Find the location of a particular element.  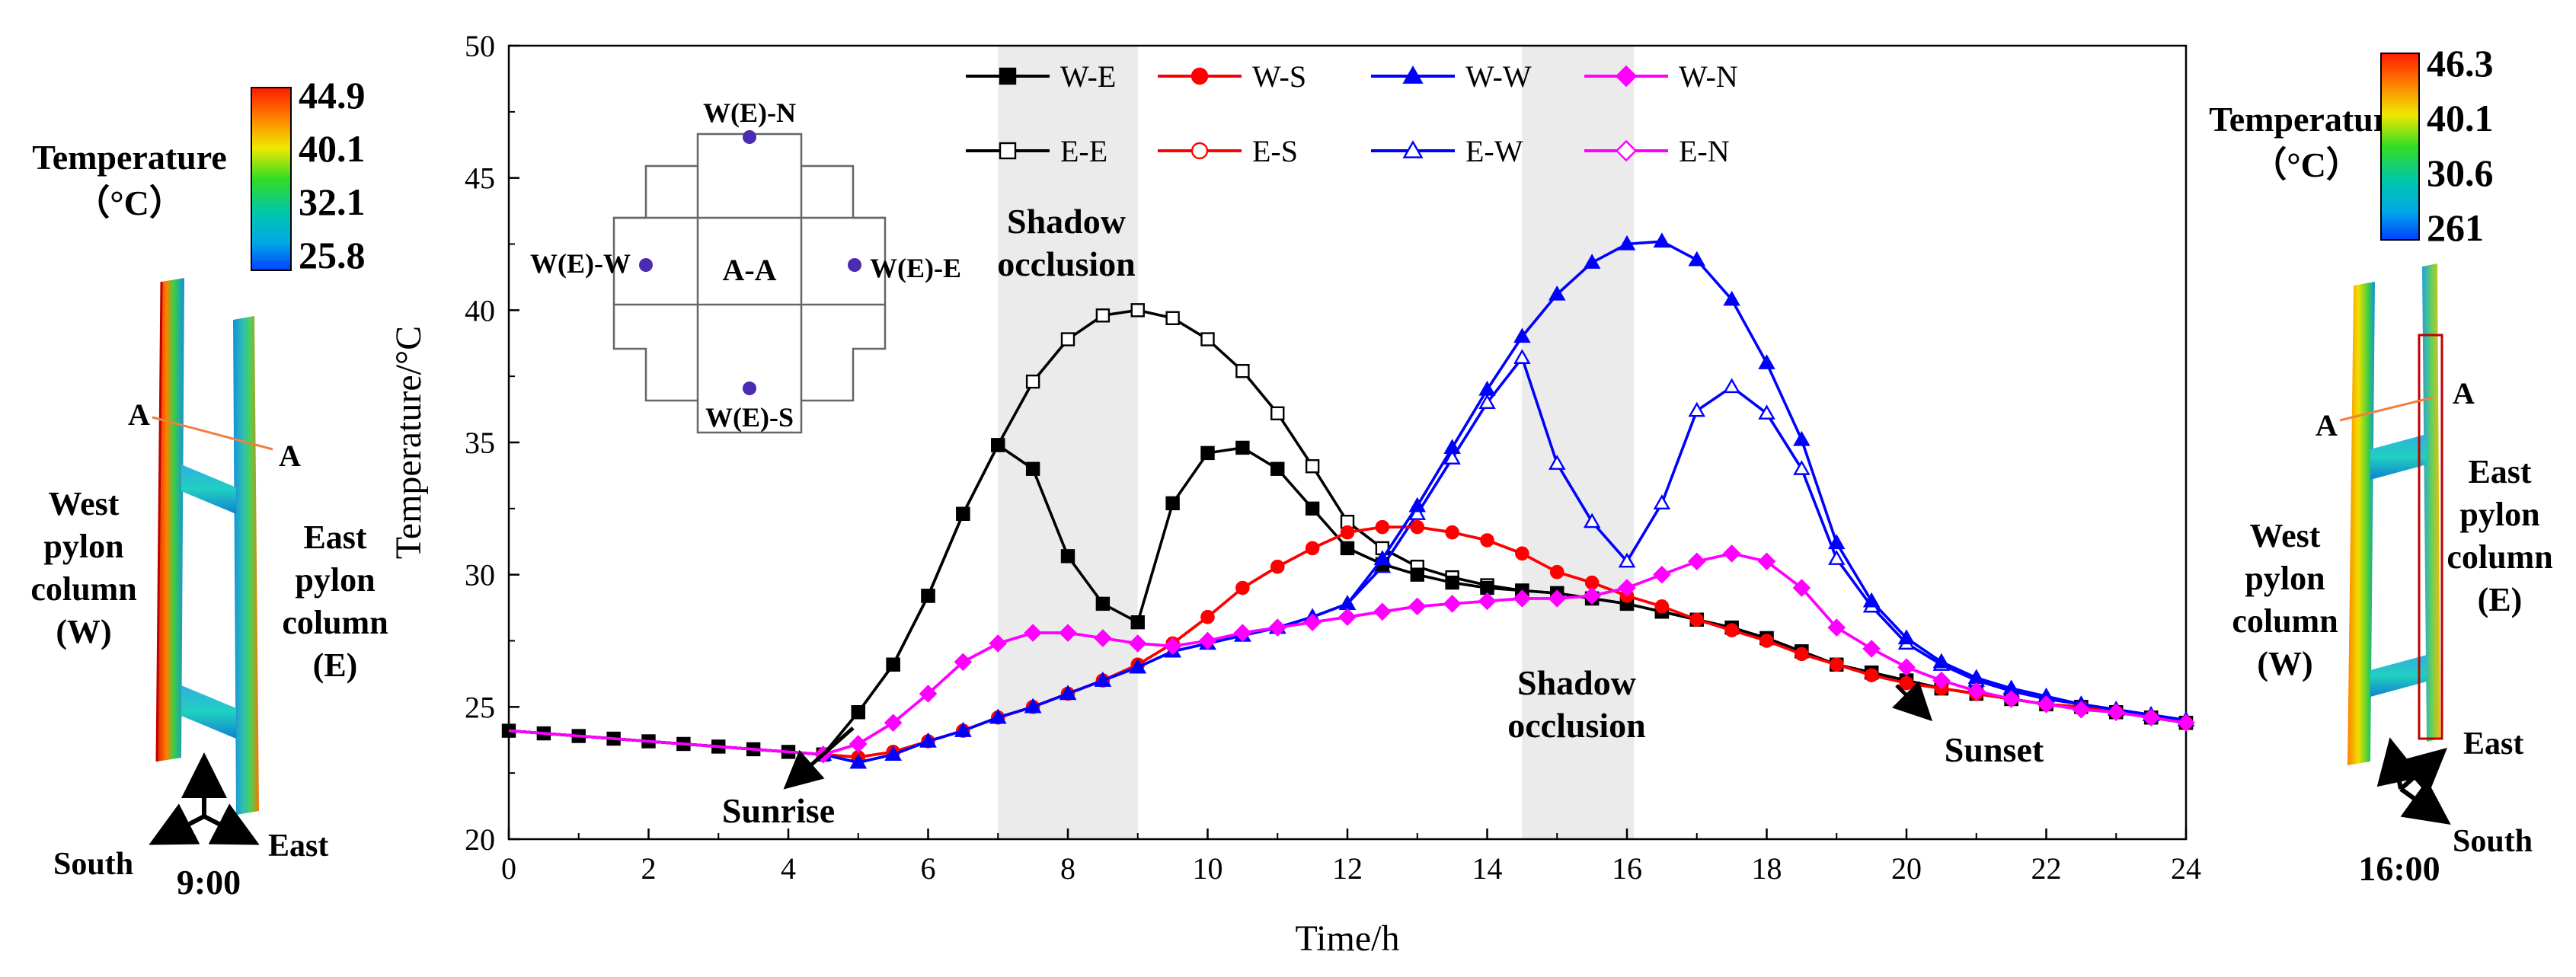

left-scale-1: 40.1 is located at coordinates (332, 148).